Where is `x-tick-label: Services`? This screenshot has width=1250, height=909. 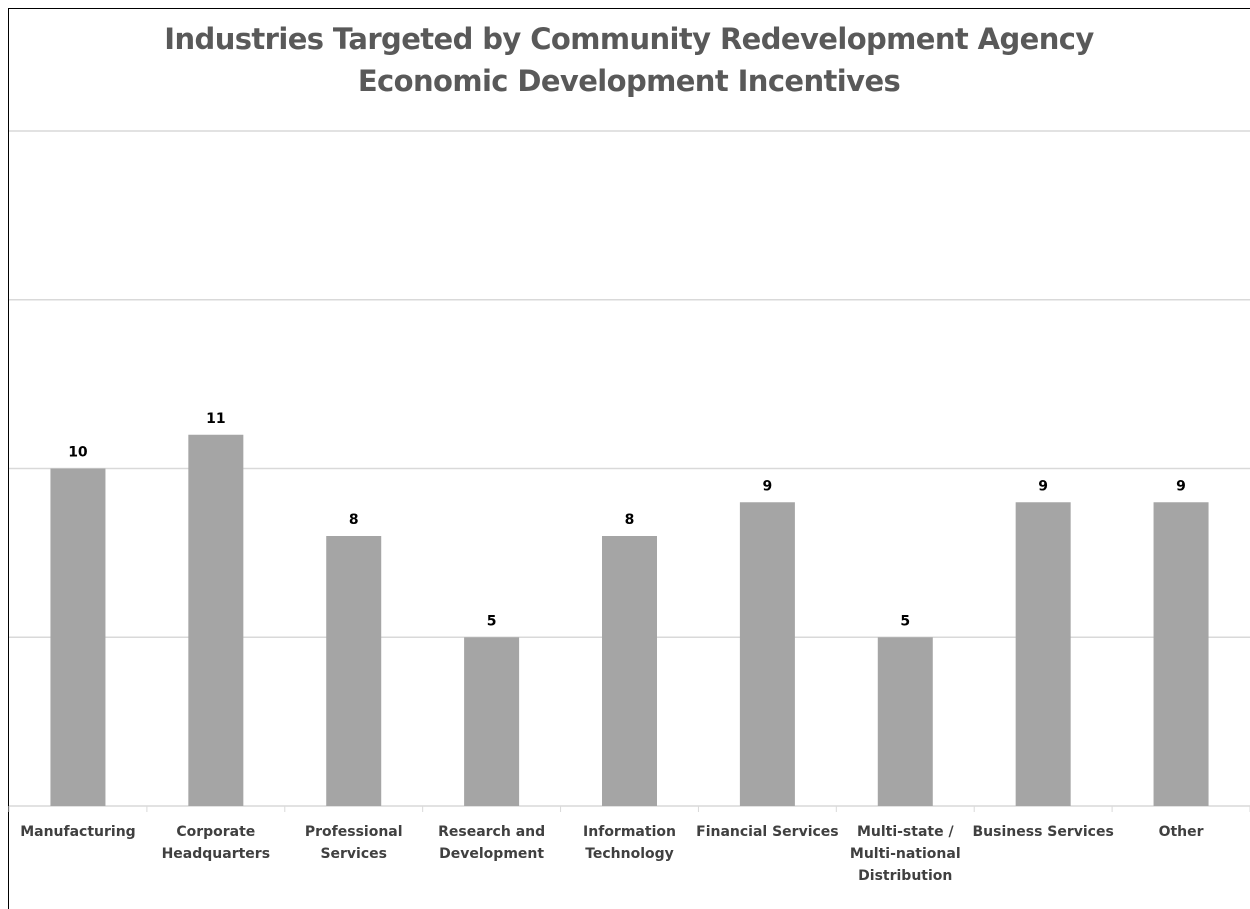
x-tick-label: Services is located at coordinates (353, 854).